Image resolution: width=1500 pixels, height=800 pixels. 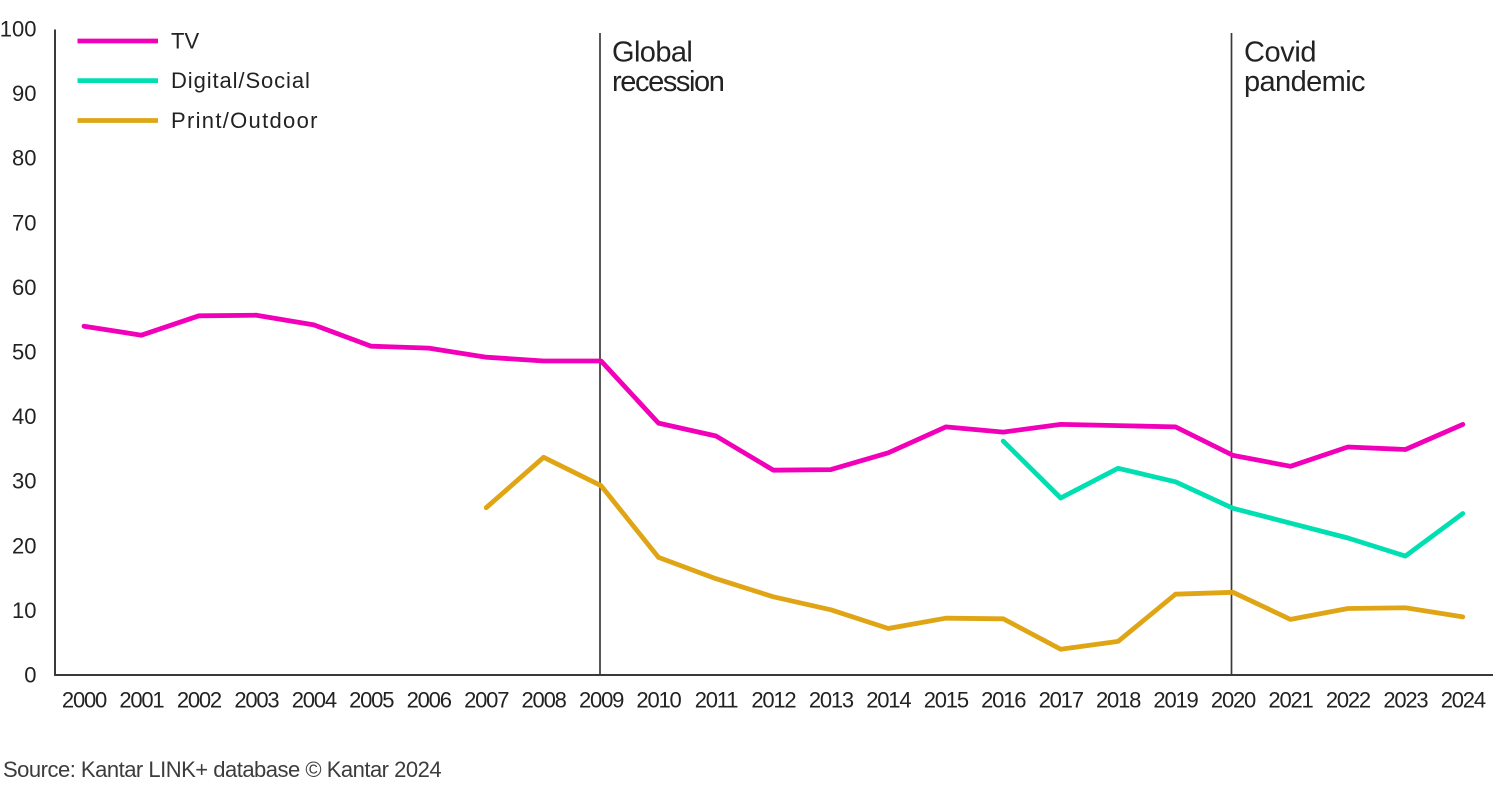 What do you see at coordinates (30, 675) in the screenshot?
I see `svg-text: 0` at bounding box center [30, 675].